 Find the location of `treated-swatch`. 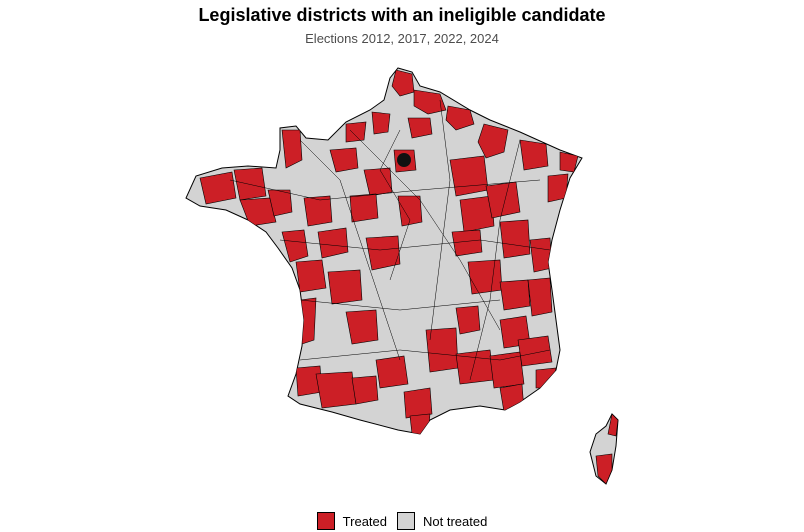

treated-swatch is located at coordinates (325, 521).